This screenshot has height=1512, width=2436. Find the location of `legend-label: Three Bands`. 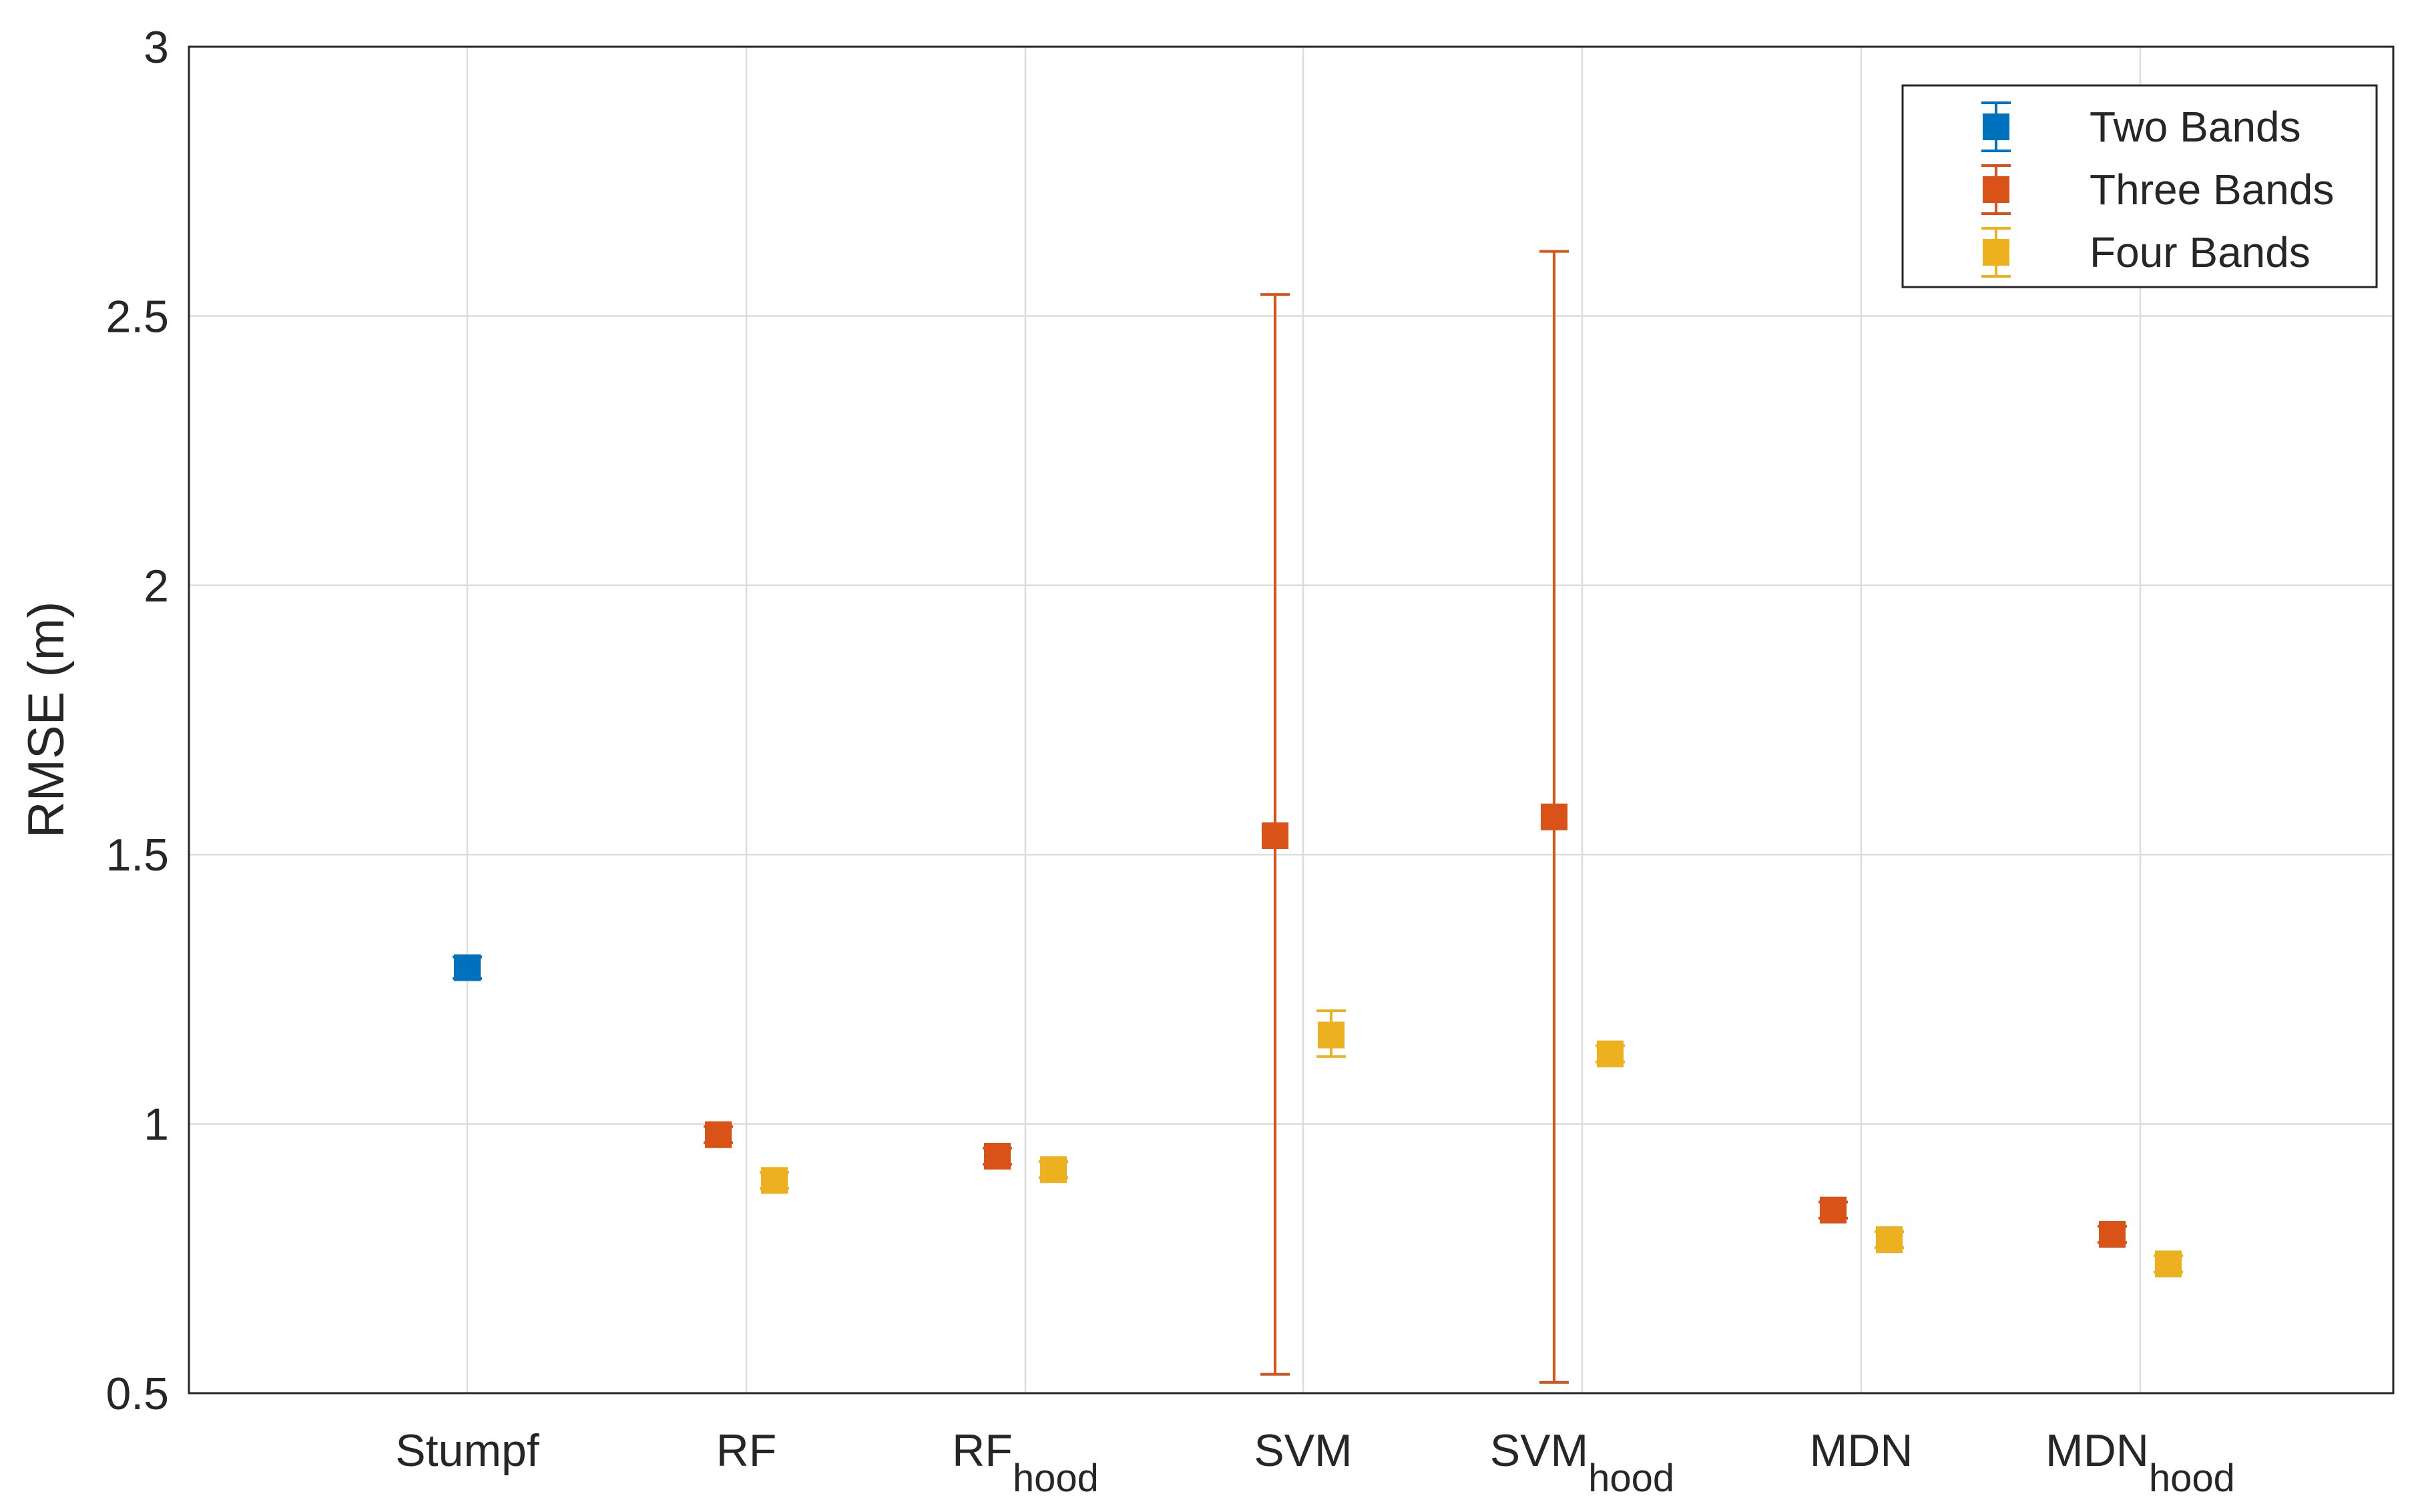

legend-label: Three Bands is located at coordinates (2212, 190).